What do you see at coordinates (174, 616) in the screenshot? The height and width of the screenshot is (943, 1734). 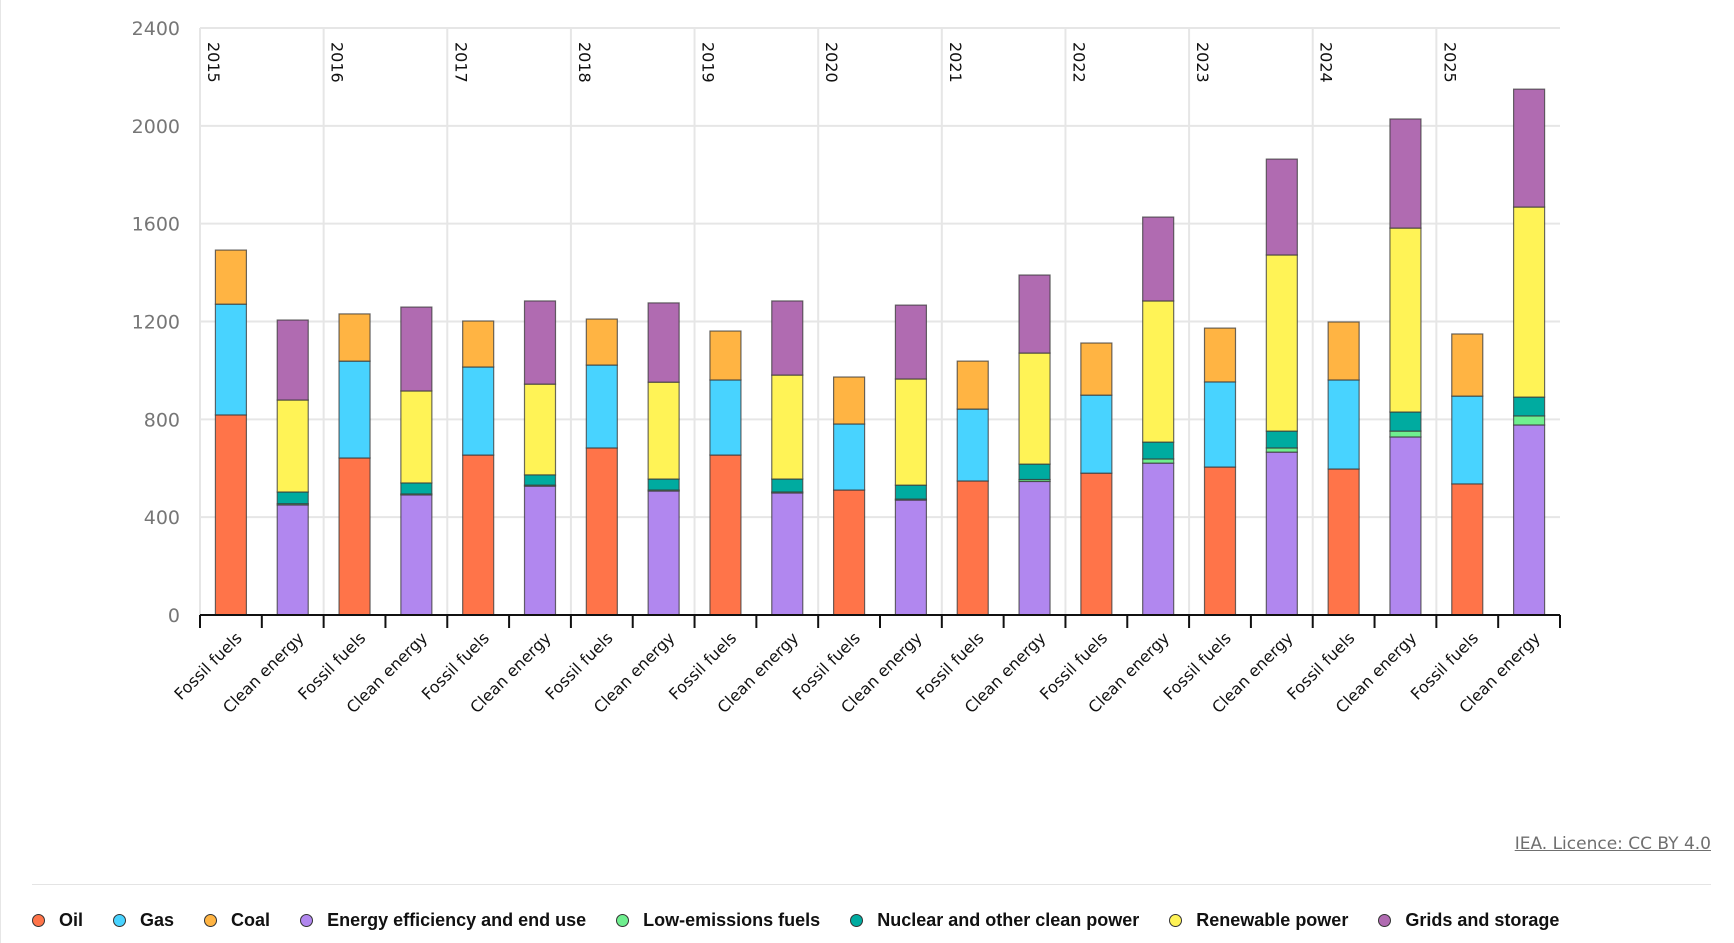 I see `y-tick-label: 0` at bounding box center [174, 616].